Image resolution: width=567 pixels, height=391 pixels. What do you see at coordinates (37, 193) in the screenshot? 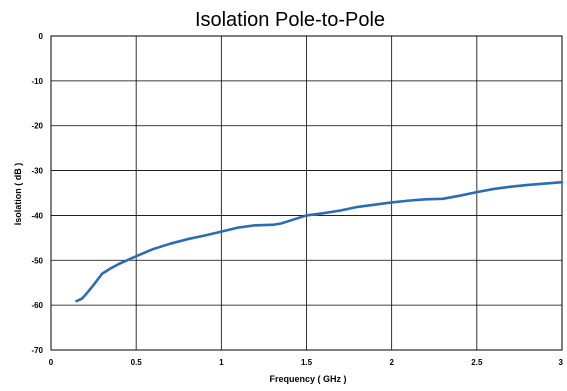
I see `y-tick-labels: 0 -10 -20 -30 -40 -50 -60 -70` at bounding box center [37, 193].